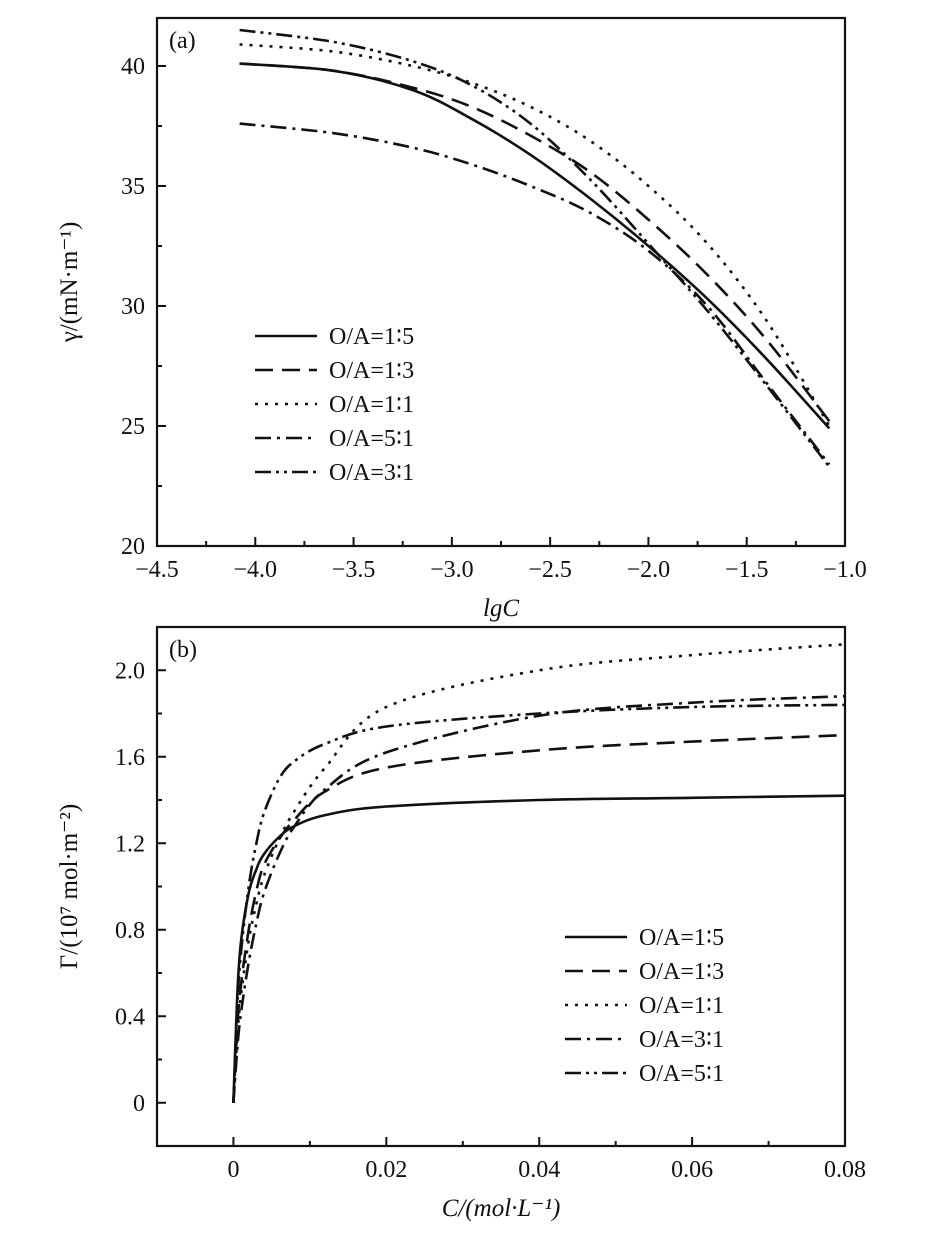 Image resolution: width=933 pixels, height=1254 pixels. Describe the element at coordinates (501, 1208) in the screenshot. I see `x-axis-label: C/(mol·L⁻¹)` at that location.